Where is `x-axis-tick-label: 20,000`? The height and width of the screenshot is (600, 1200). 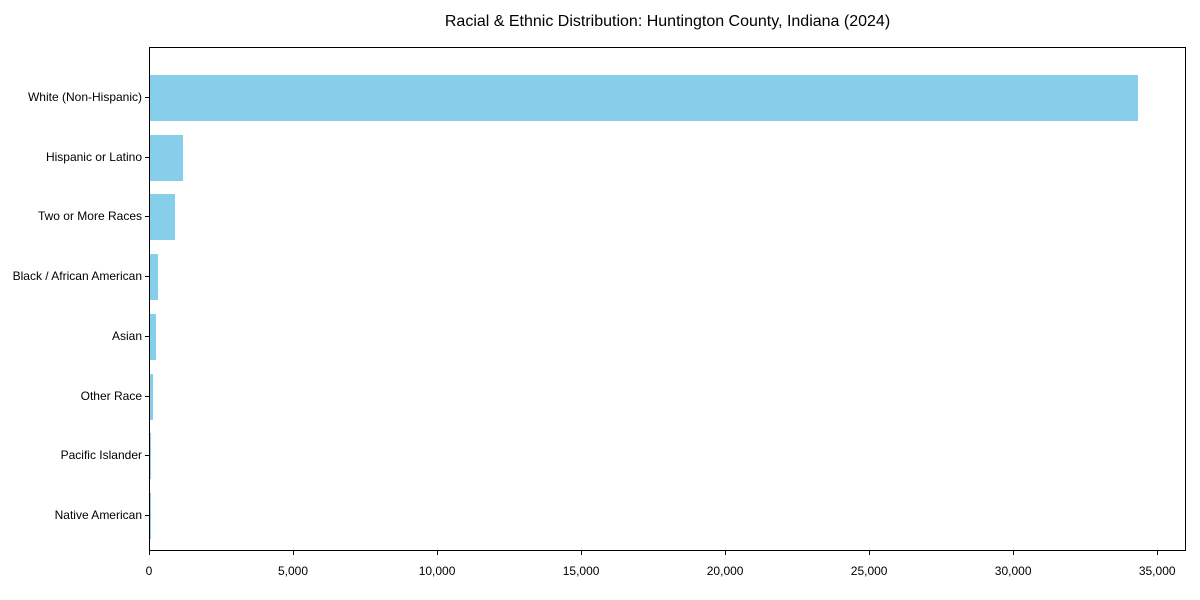
x-axis-tick-label: 20,000 is located at coordinates (725, 571).